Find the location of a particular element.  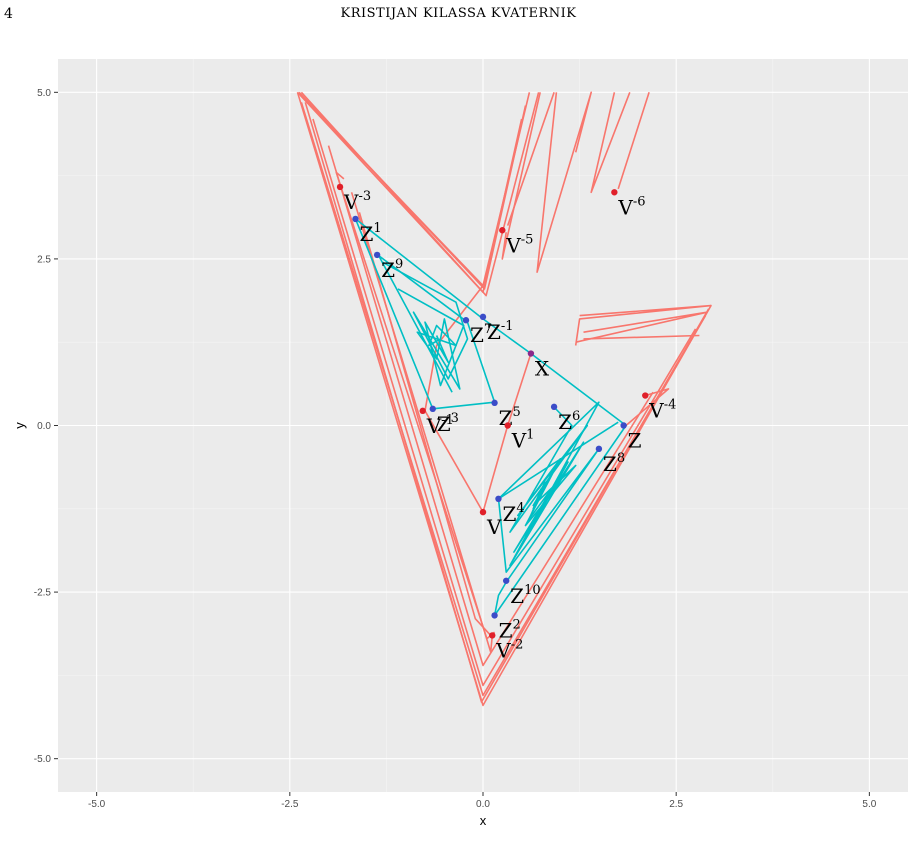

x-tick-label: -2.5 is located at coordinates (290, 804).